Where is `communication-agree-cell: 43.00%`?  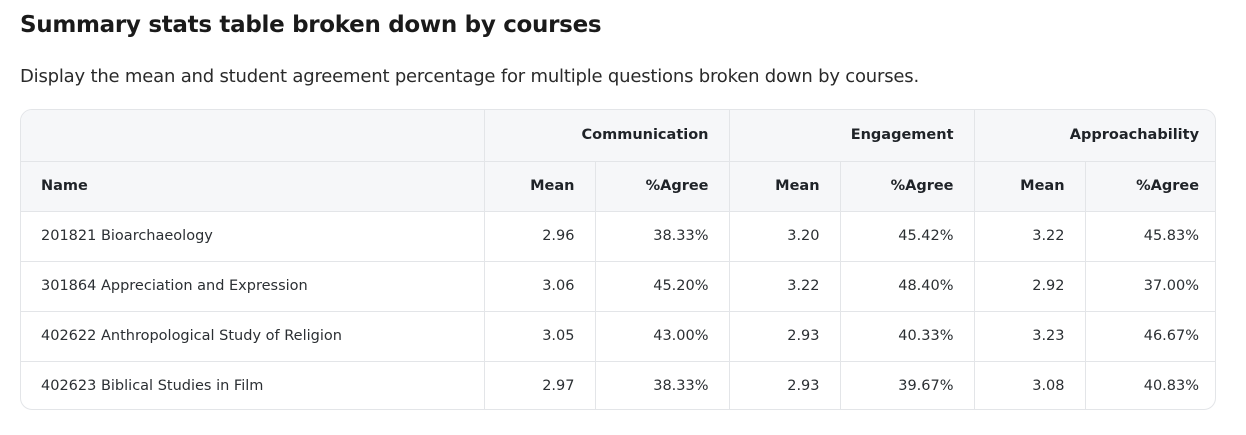 communication-agree-cell: 43.00% is located at coordinates (662, 336).